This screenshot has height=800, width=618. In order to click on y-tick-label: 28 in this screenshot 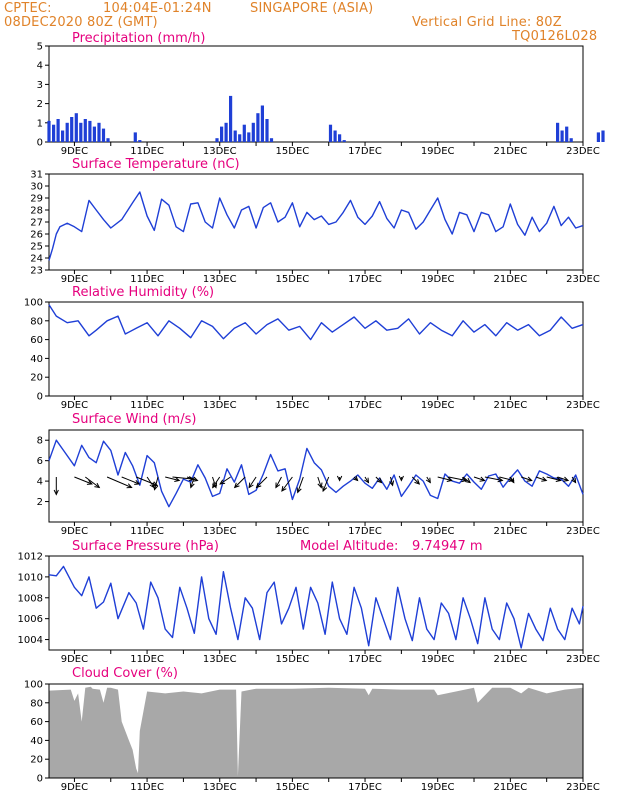, I will do `click(36, 211)`.